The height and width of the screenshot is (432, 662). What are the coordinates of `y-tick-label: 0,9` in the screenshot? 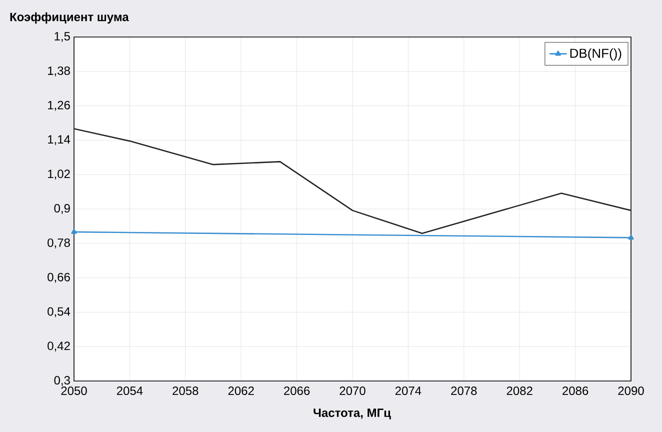 It's located at (62, 209).